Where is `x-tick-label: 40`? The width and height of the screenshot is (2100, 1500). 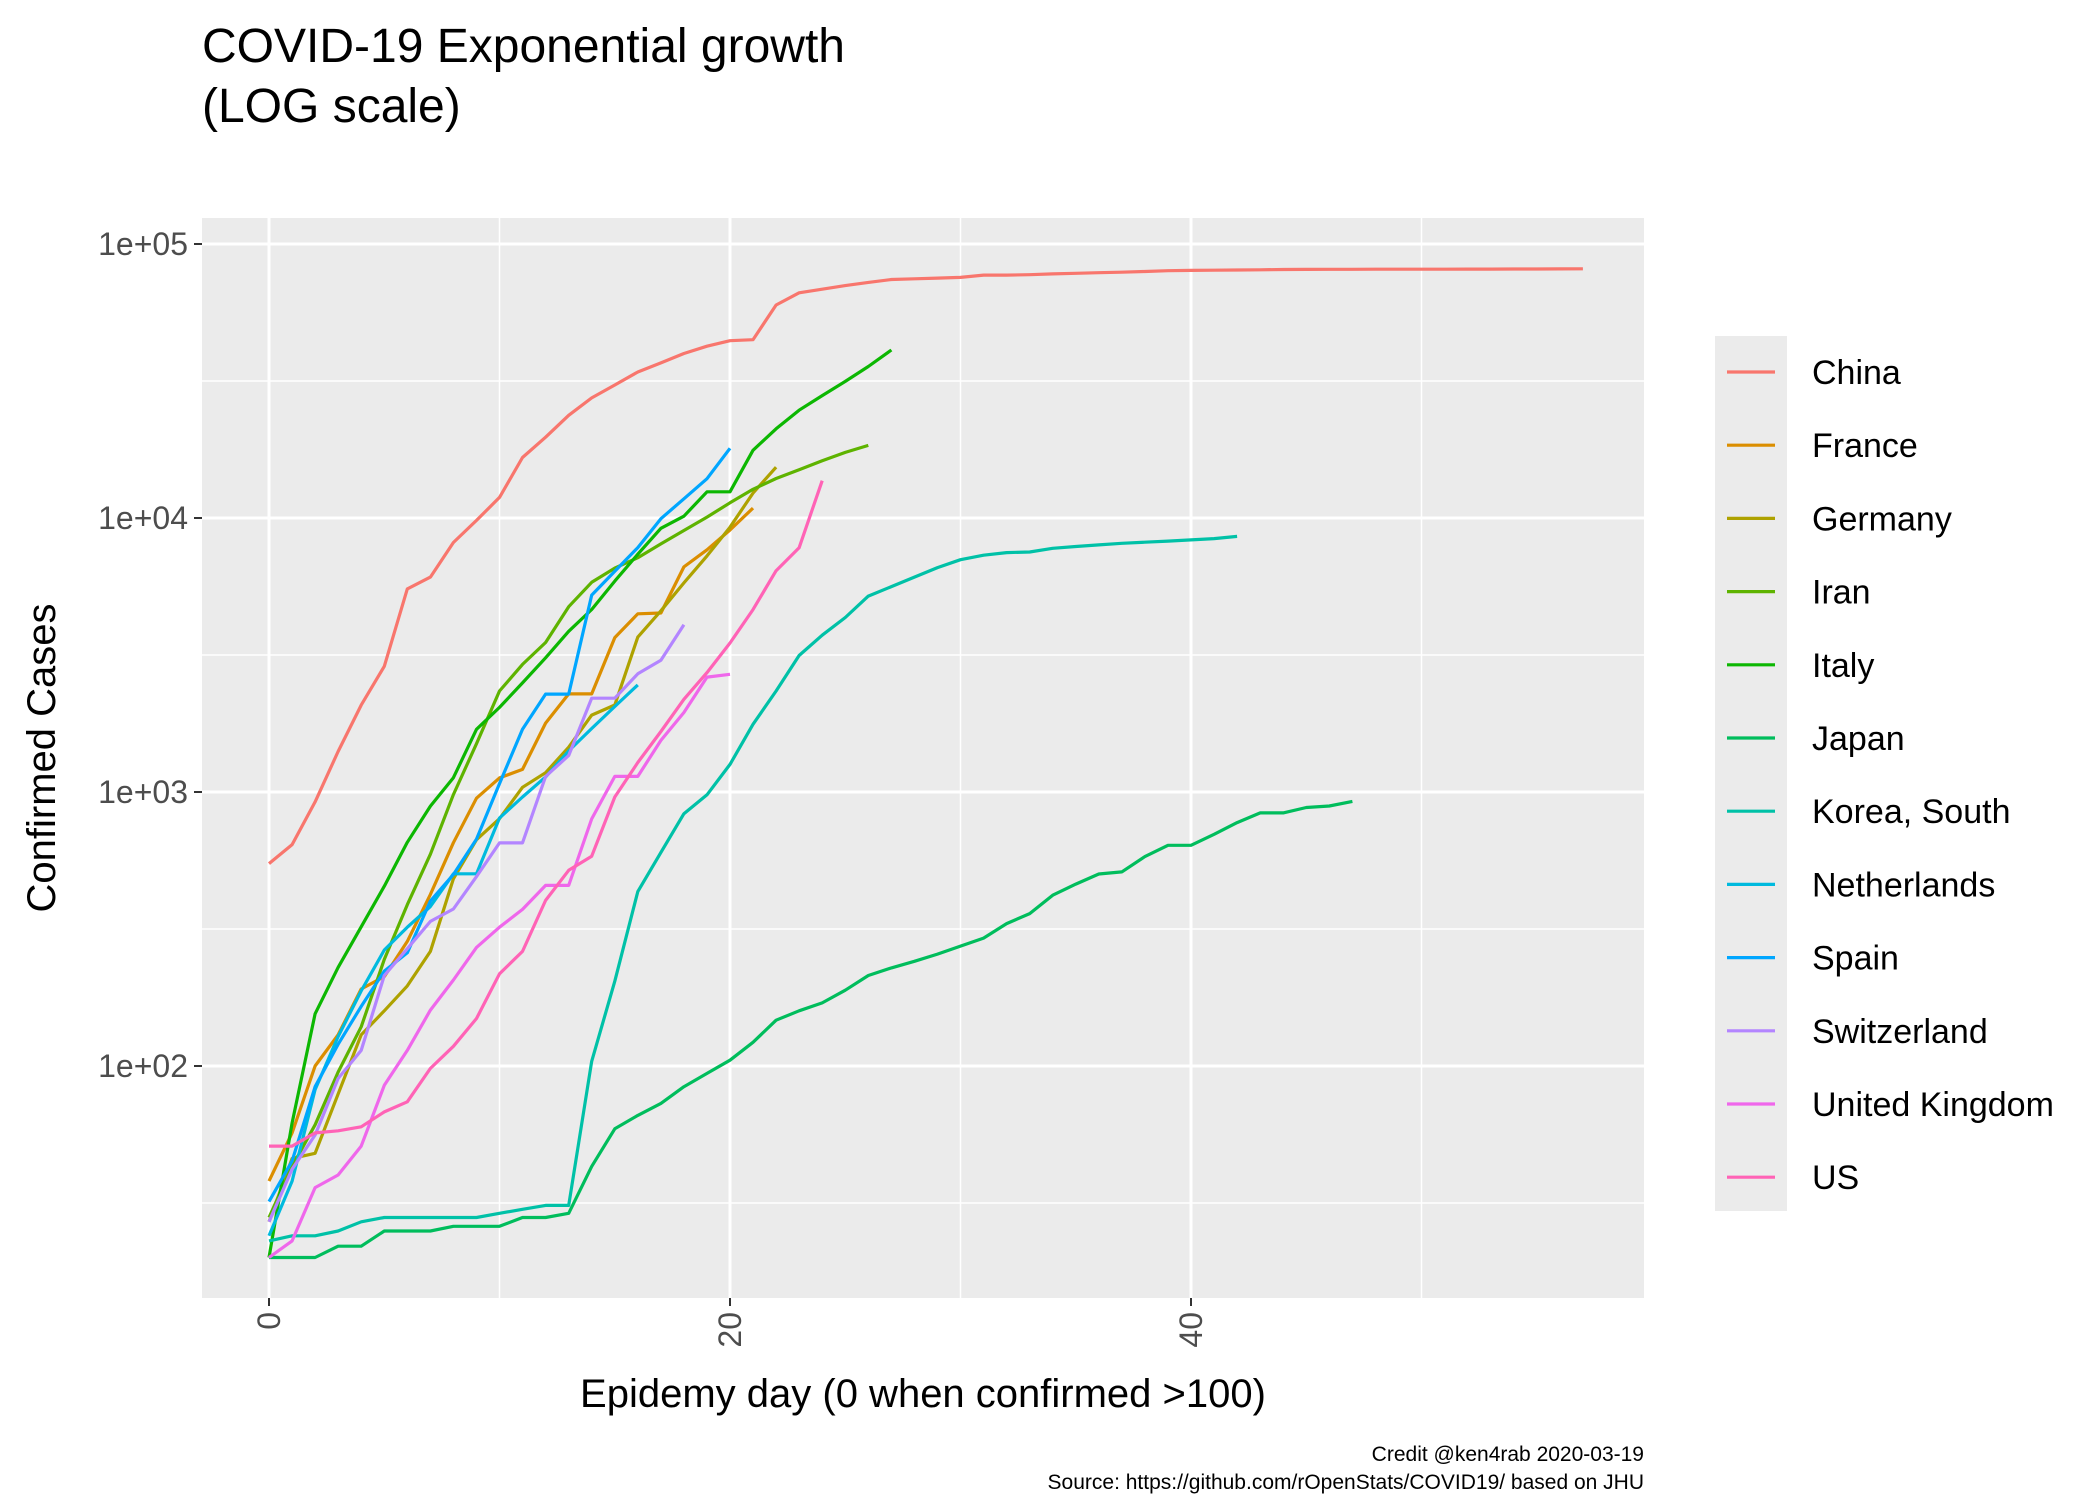 x-tick-label: 40 is located at coordinates (1191, 1330).